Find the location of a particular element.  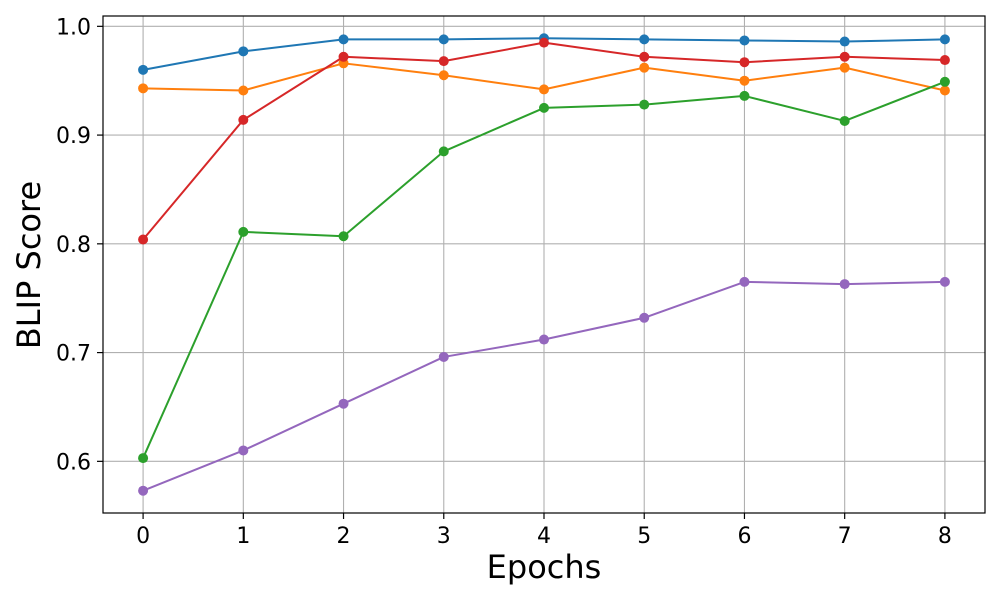

y-tick-label: 0.9 is located at coordinates (73, 136).